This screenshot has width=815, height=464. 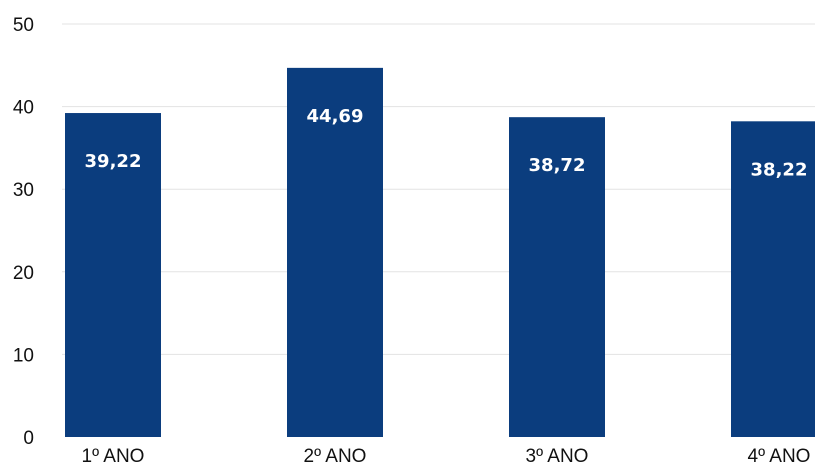 I want to click on y-tick-label-20: 20, so click(x=23, y=273).